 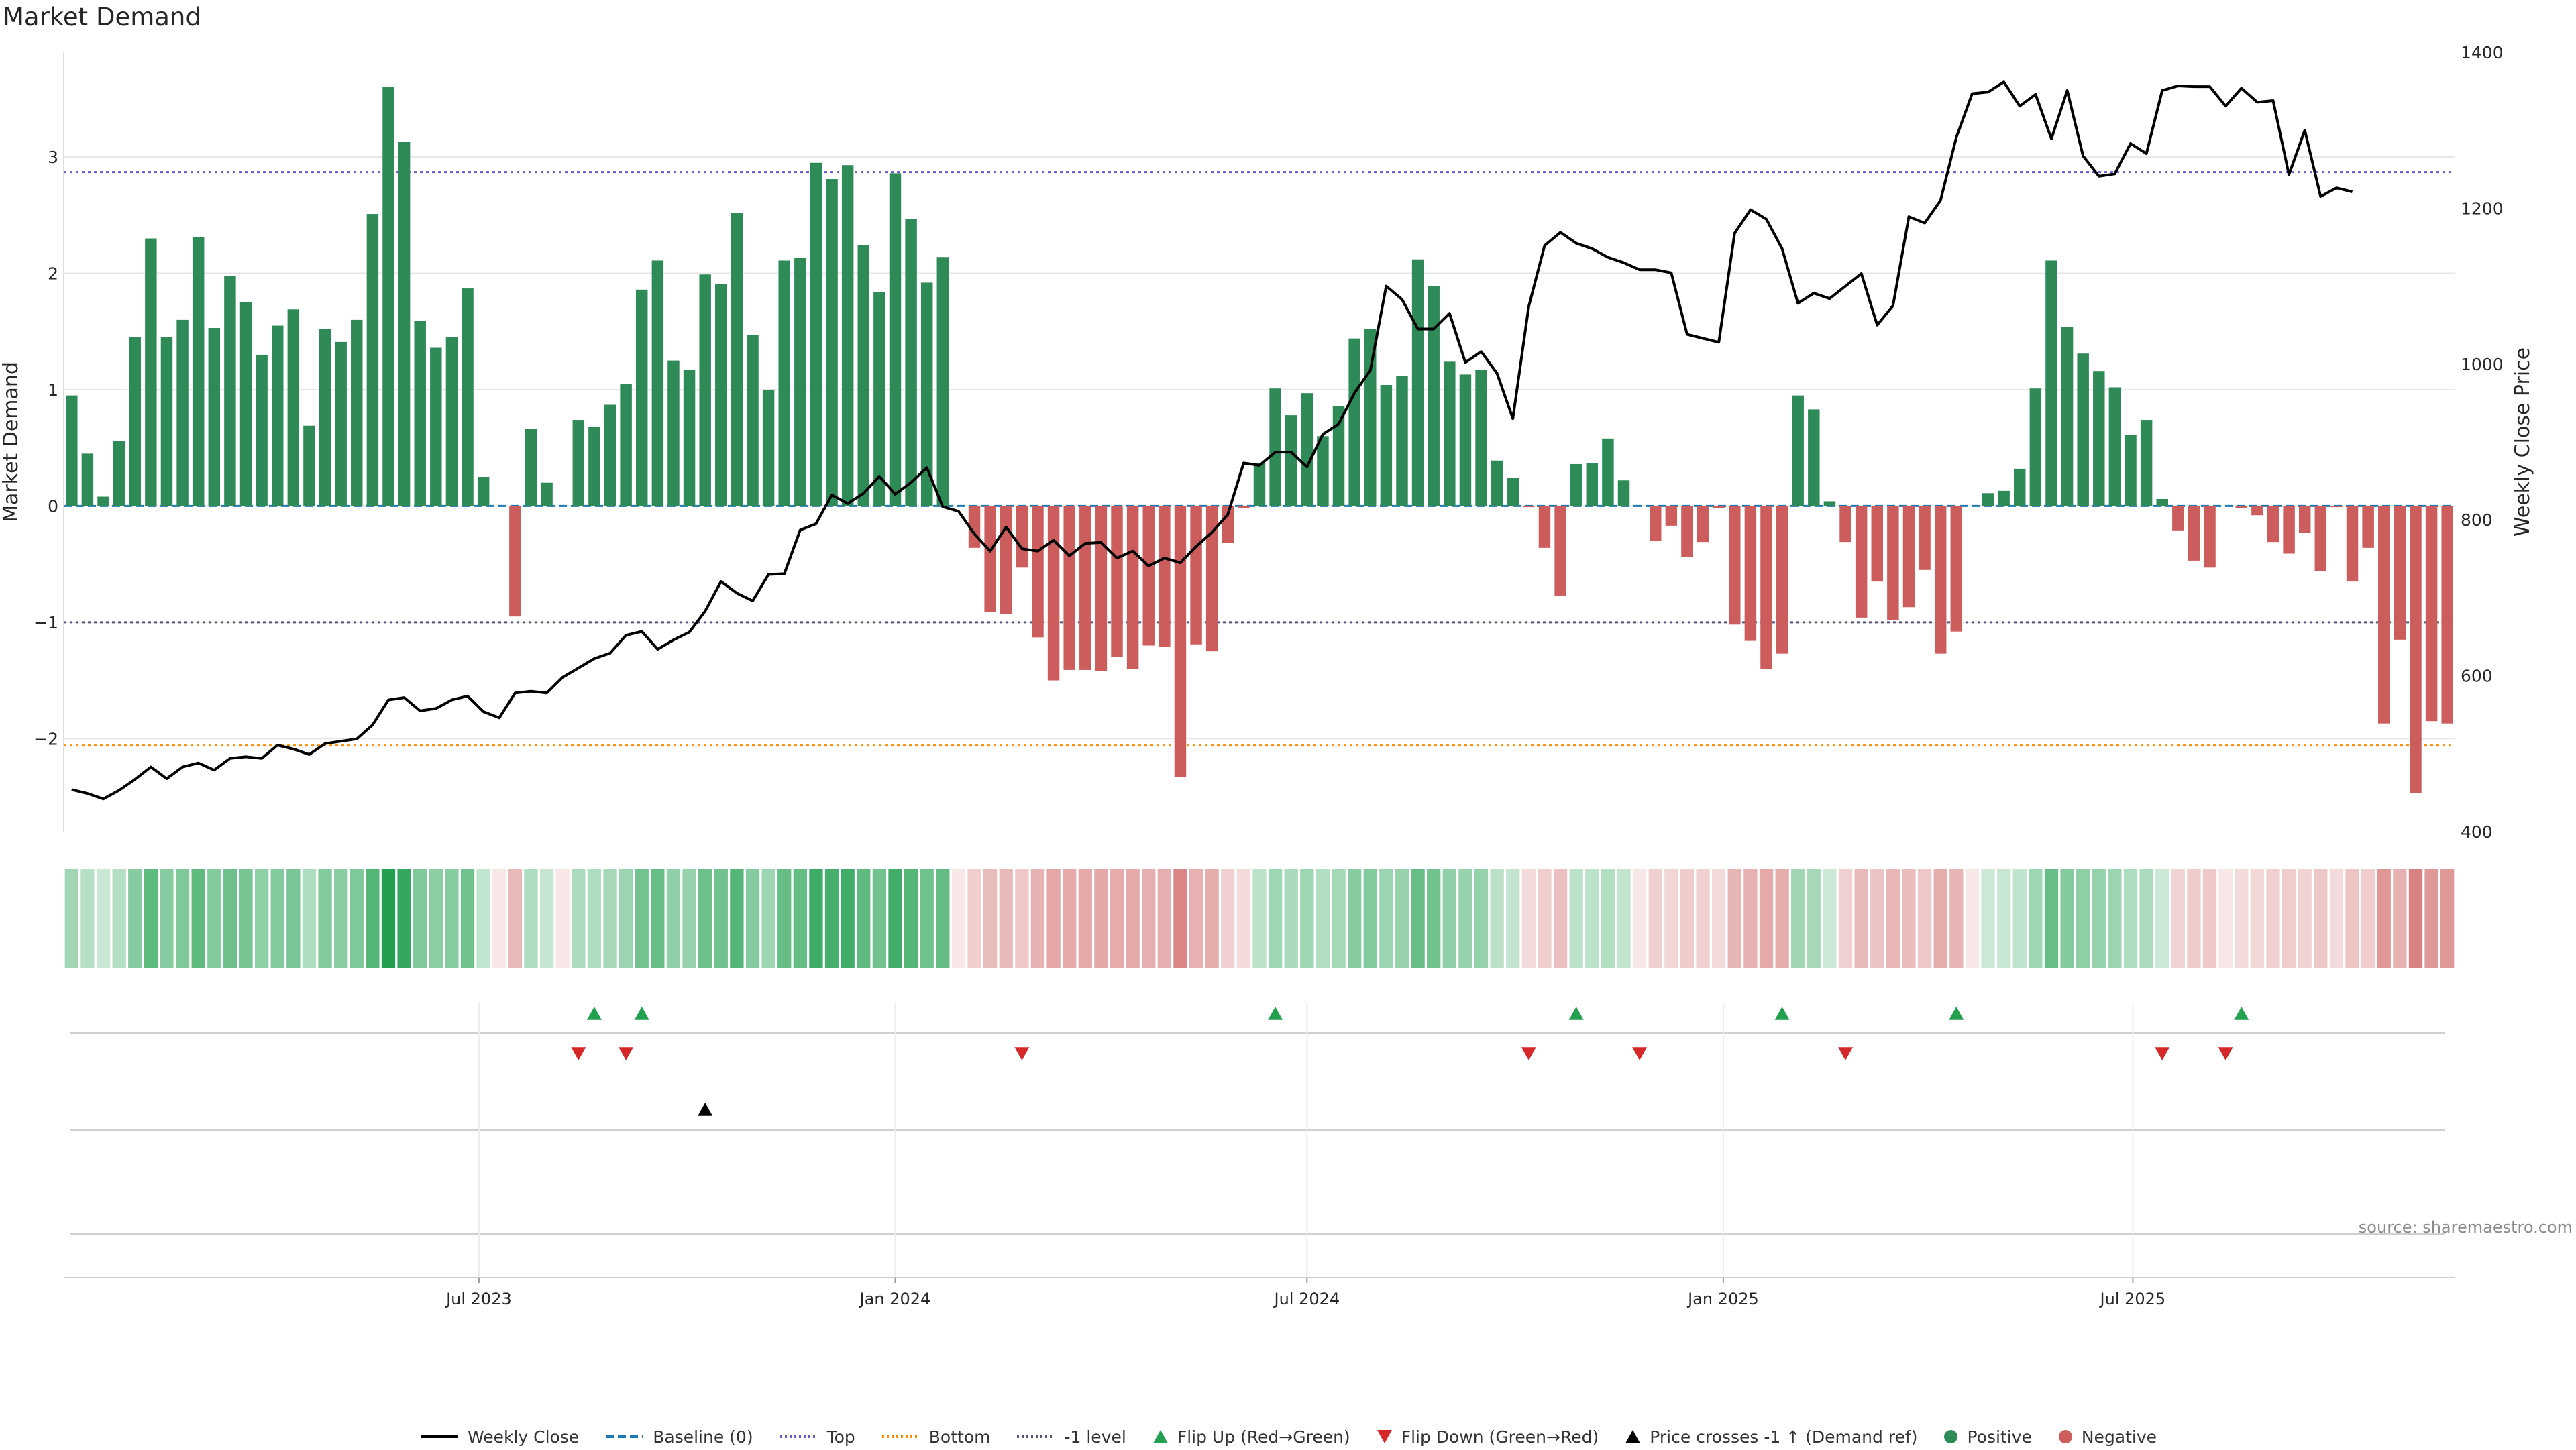 I want to click on y-axis-right-title: Weekly Close Price, so click(x=2522, y=442).